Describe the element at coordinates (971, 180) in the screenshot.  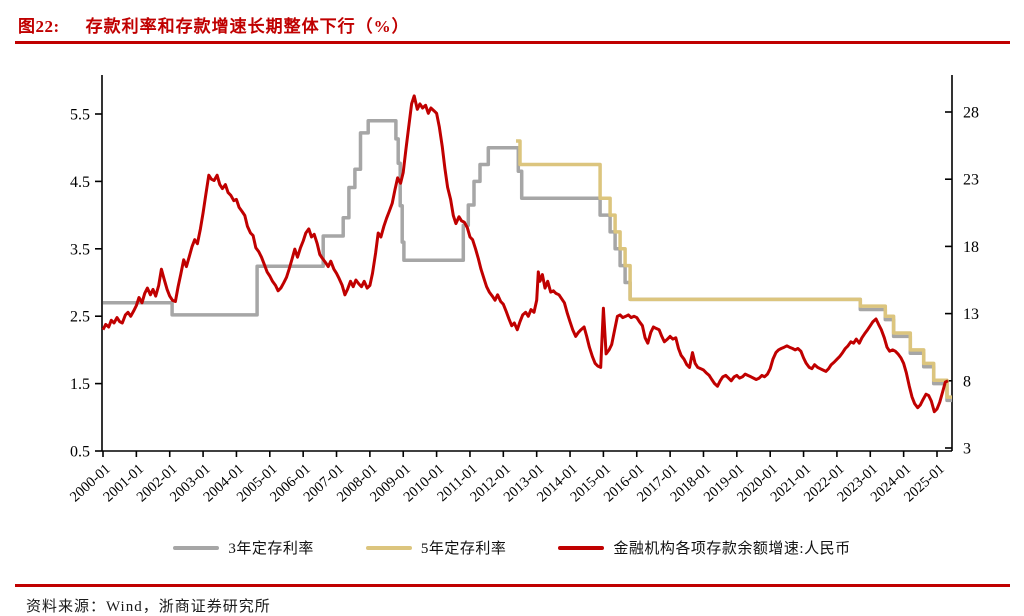
I see `right-axis-tick-label: 23` at that location.